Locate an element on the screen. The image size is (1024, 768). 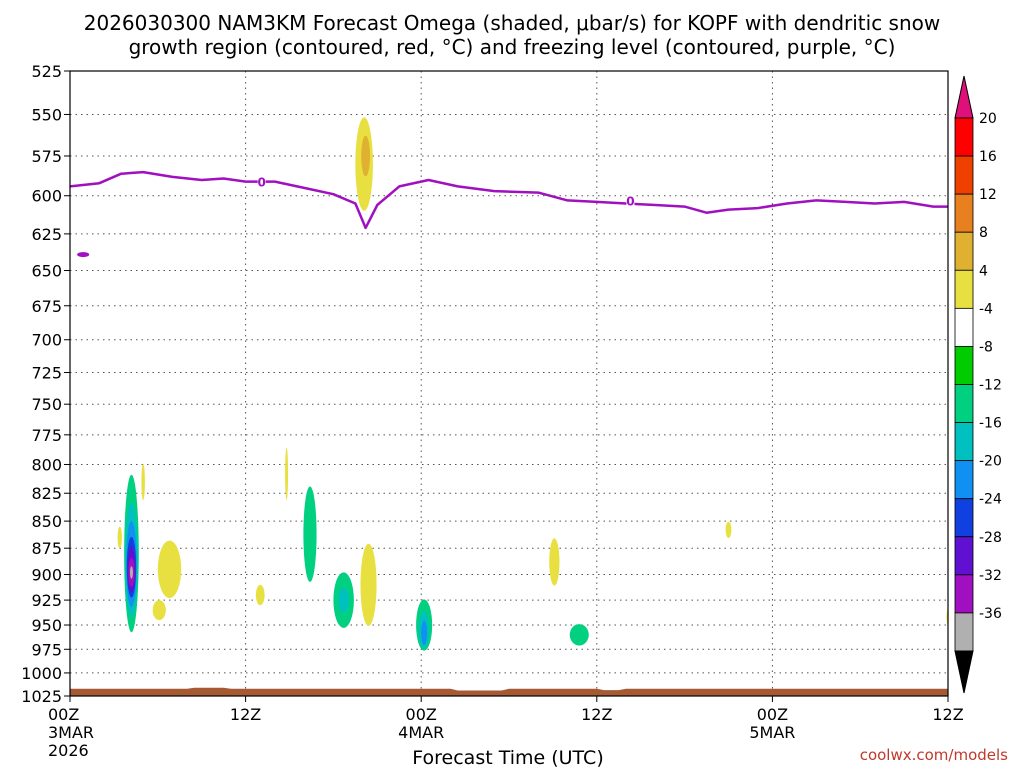
terrain-fill is located at coordinates (509, 691).